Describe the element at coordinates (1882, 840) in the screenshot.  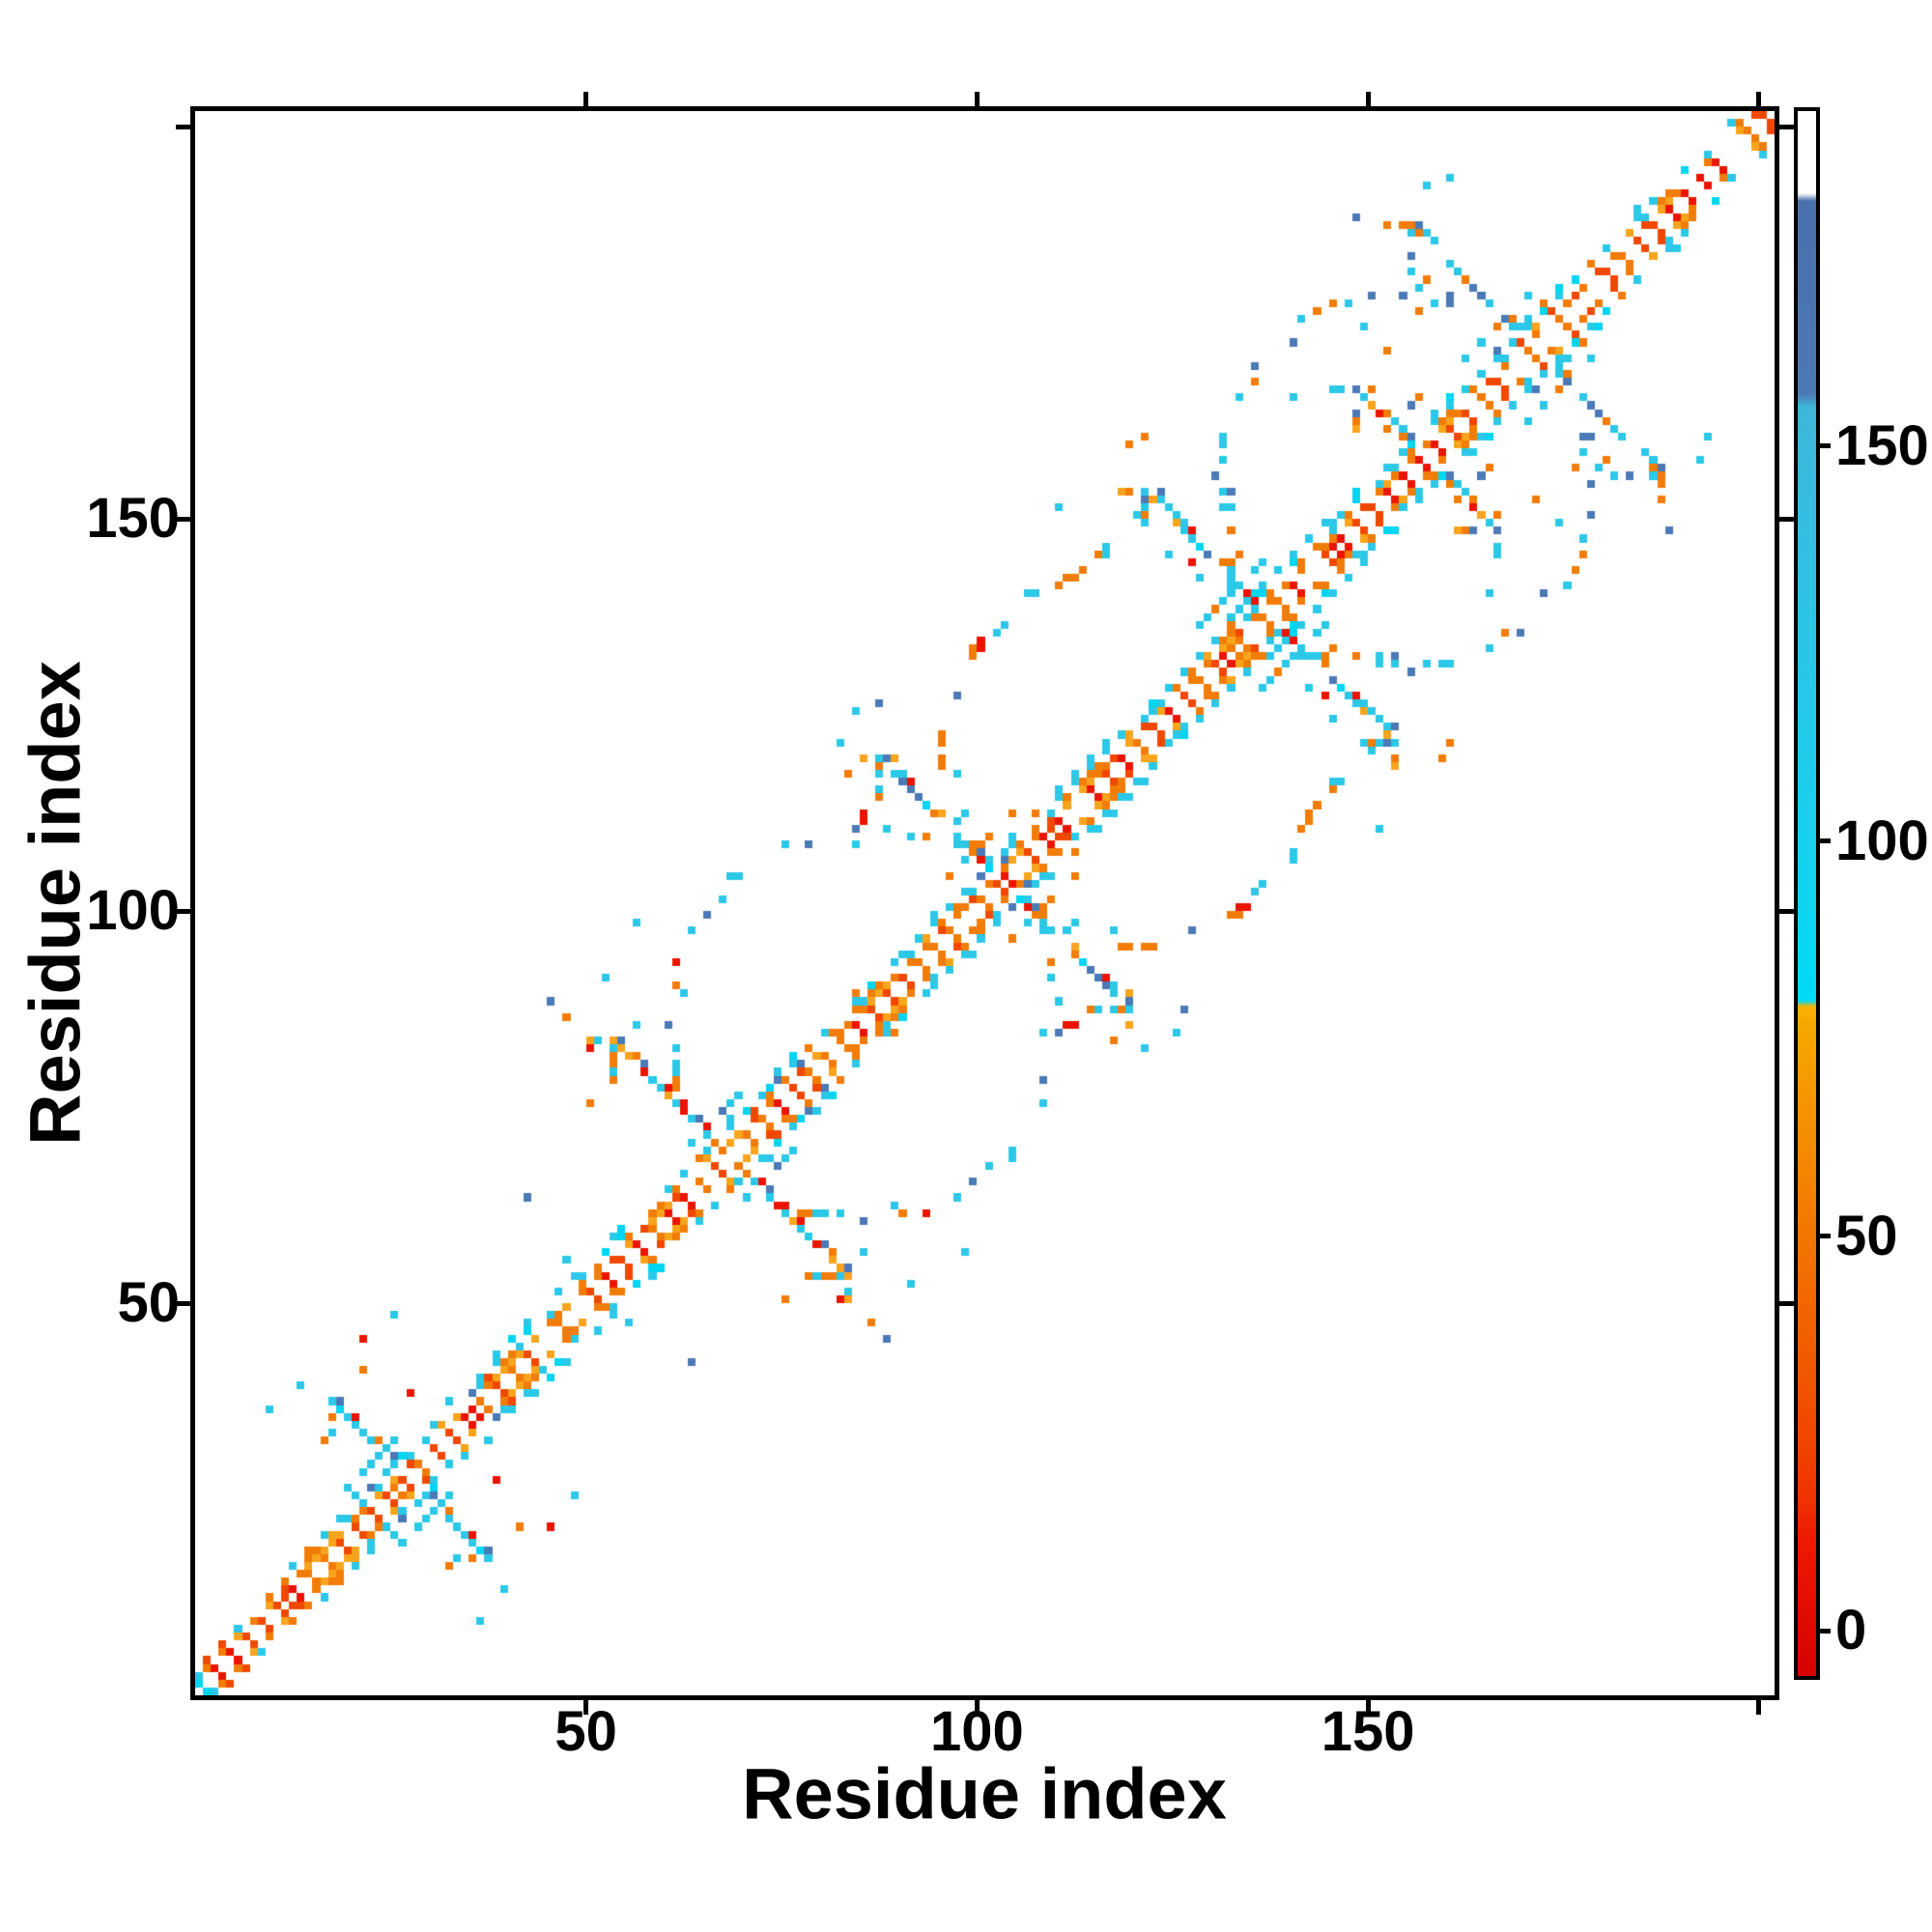
I see `colorbar-tick-label: 100` at that location.